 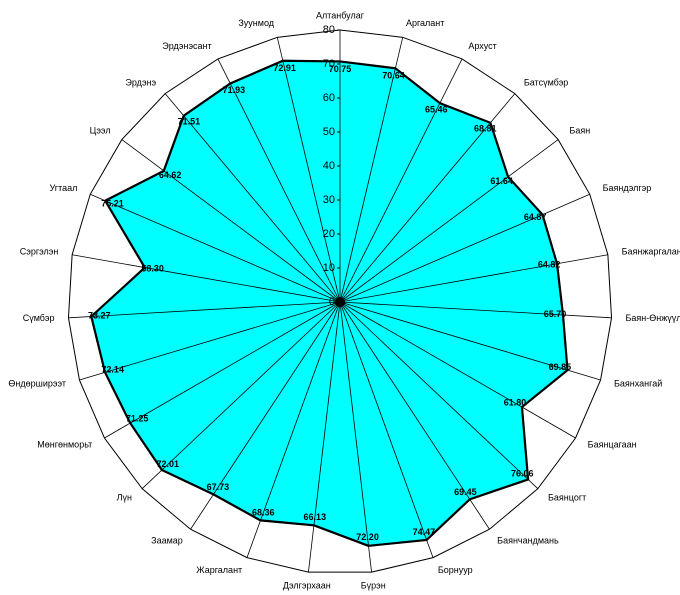 What do you see at coordinates (152, 268) in the screenshot?
I see `value-label: 58.30` at bounding box center [152, 268].